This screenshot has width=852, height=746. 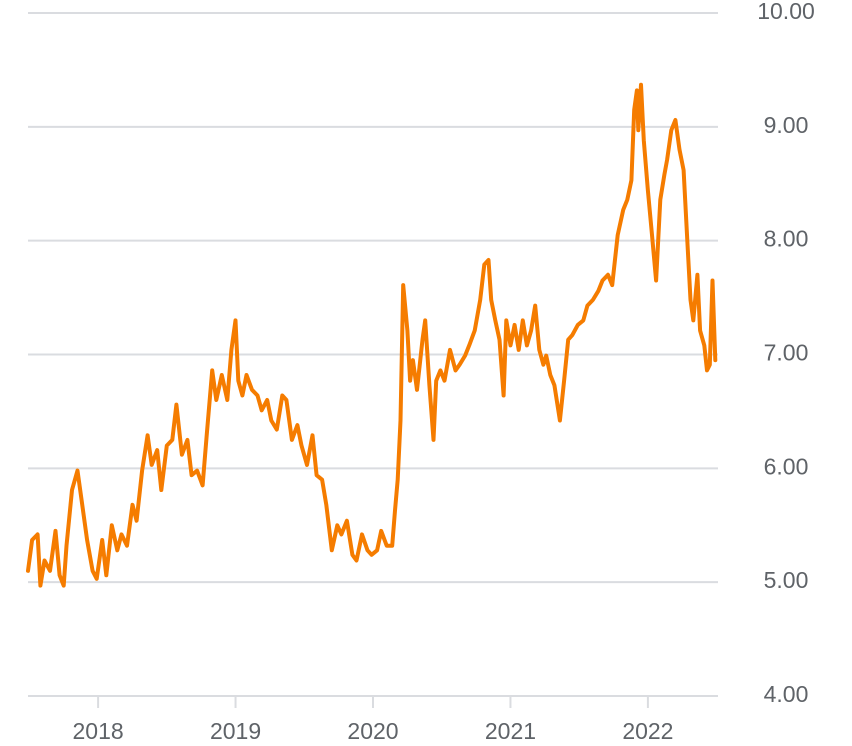 What do you see at coordinates (235, 731) in the screenshot?
I see `x-tick-label: 2019` at bounding box center [235, 731].